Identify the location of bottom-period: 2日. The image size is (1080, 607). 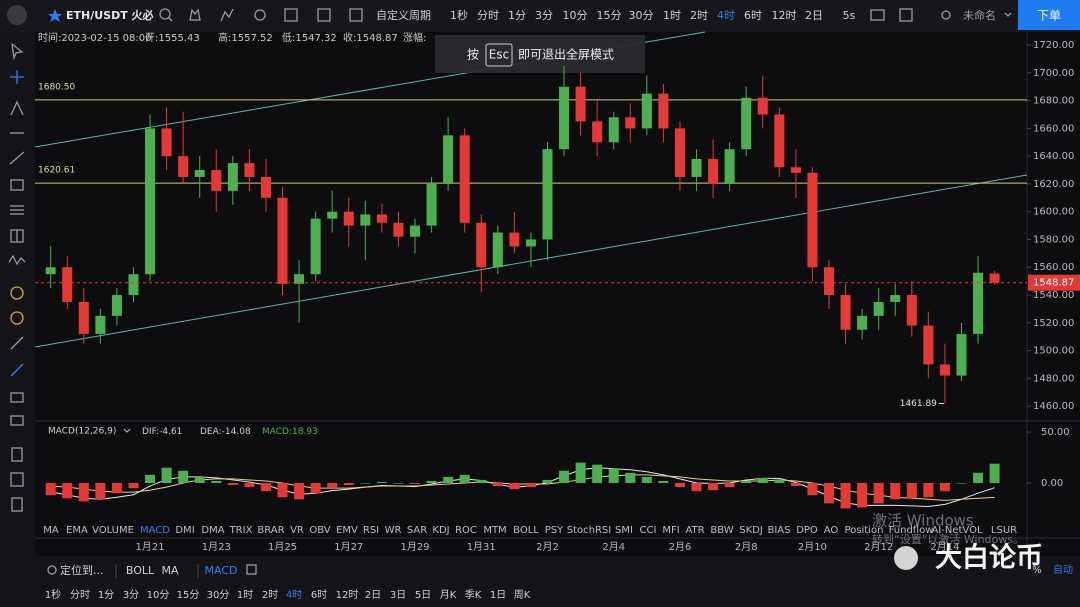
(373, 595).